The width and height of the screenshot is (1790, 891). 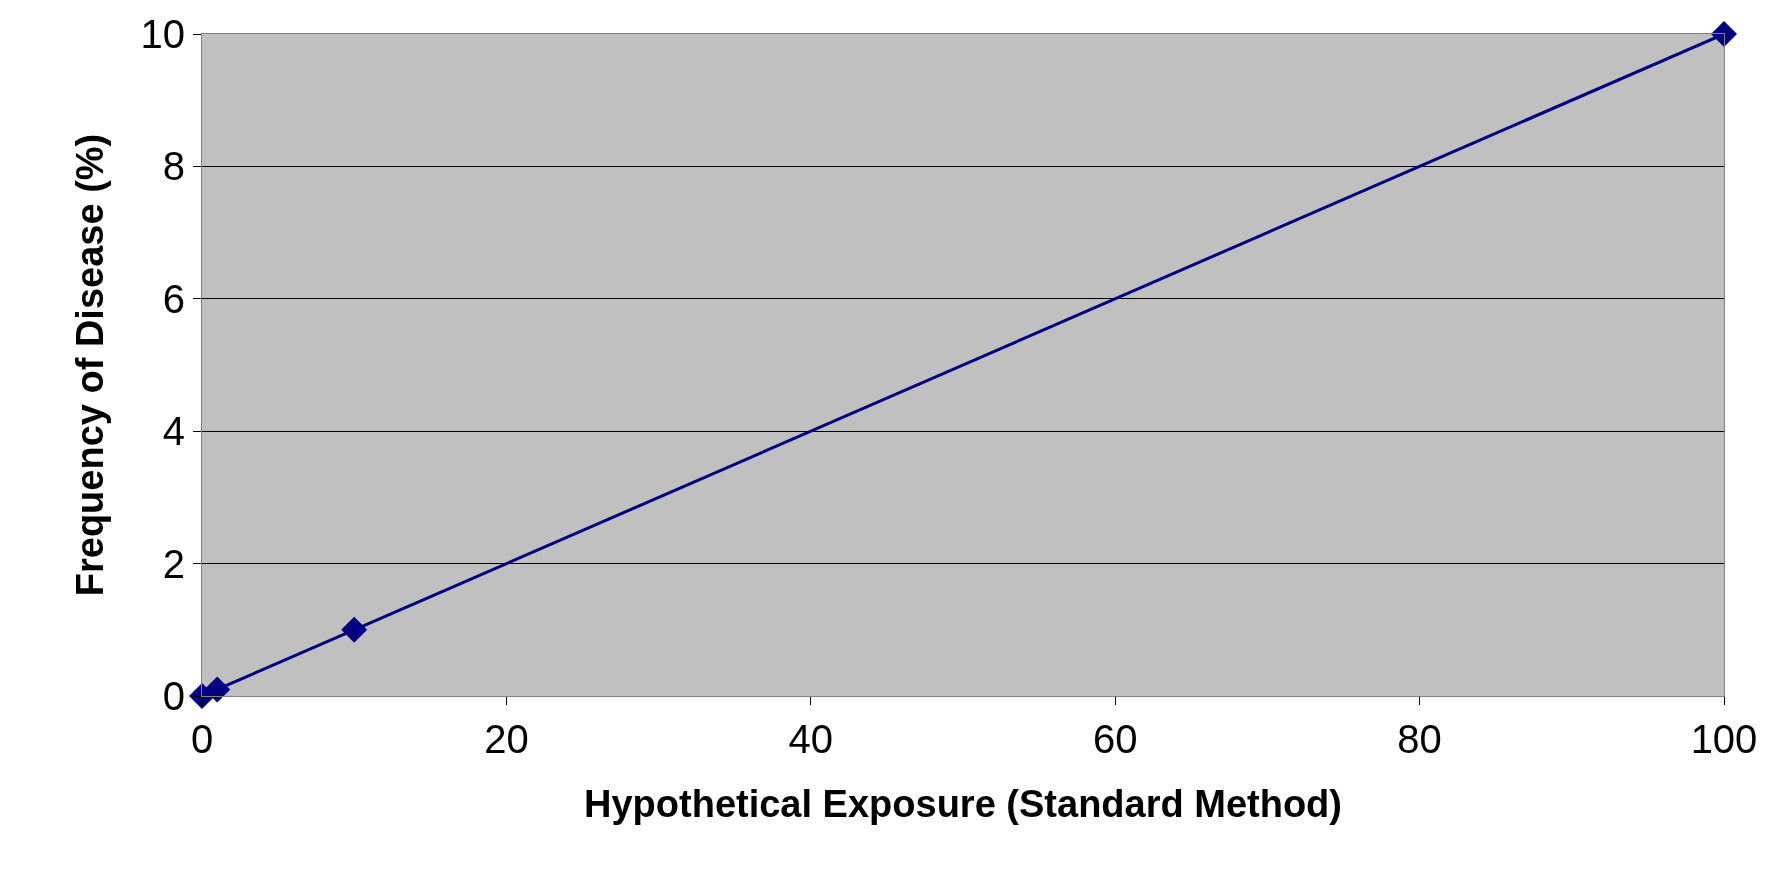 I want to click on x-axis-title: Hypothetical Exposure (Standard Method), so click(x=963, y=804).